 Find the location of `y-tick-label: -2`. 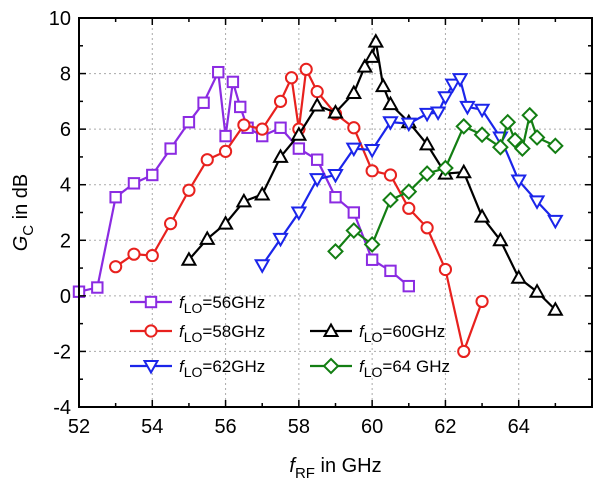

y-tick-label: -2 is located at coordinates (62, 352).